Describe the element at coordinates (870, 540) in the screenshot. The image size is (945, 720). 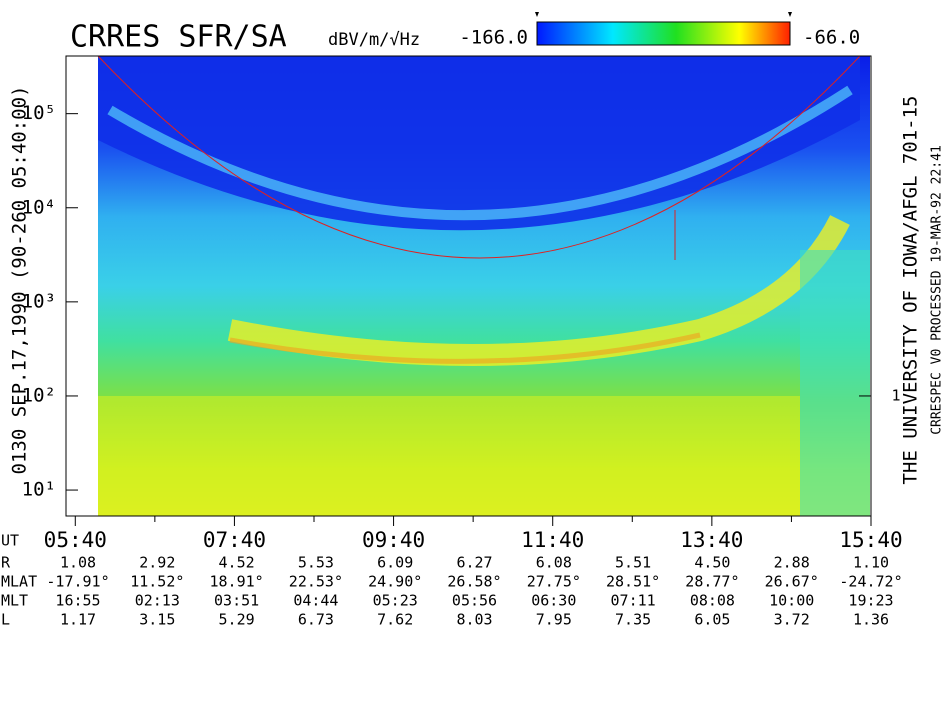
I see `x-tick-label: 15:40` at that location.